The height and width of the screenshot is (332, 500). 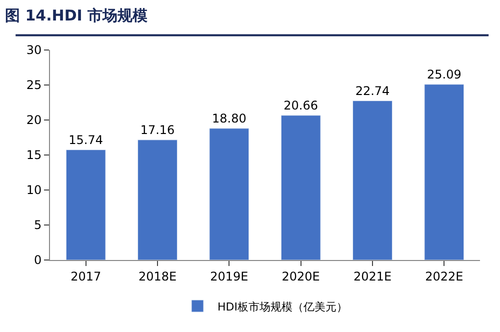 I want to click on x-tick-label: 2019E, so click(x=229, y=276).